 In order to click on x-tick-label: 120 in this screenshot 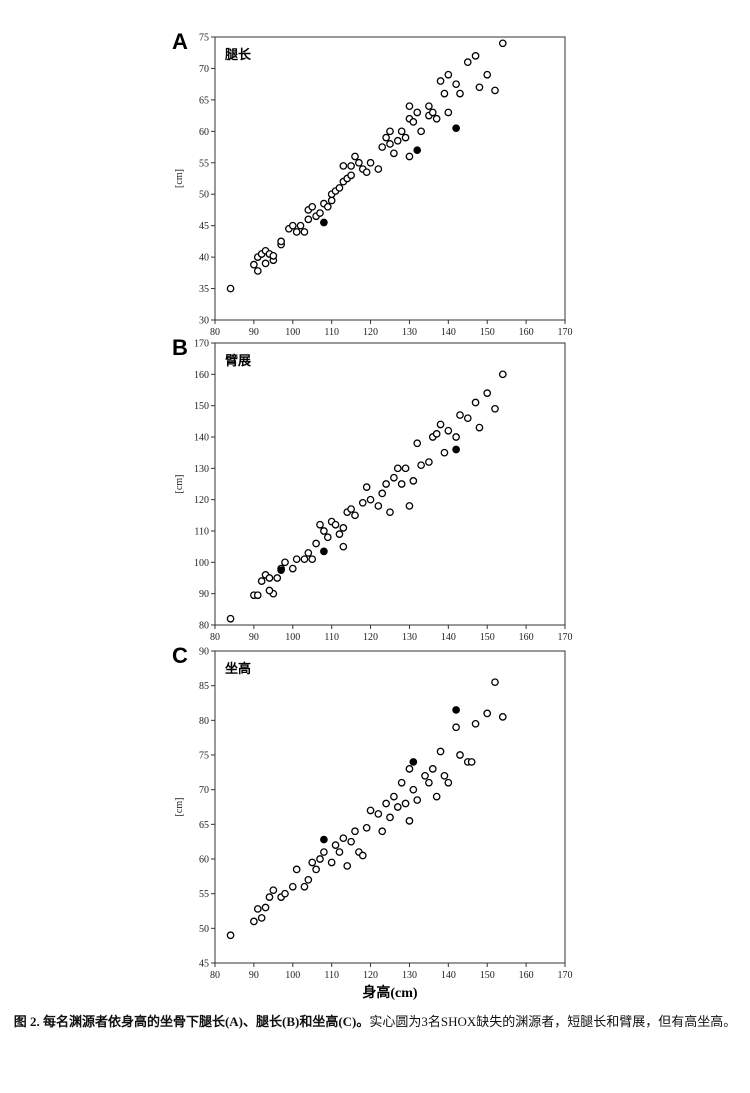, I will do `click(370, 332)`.